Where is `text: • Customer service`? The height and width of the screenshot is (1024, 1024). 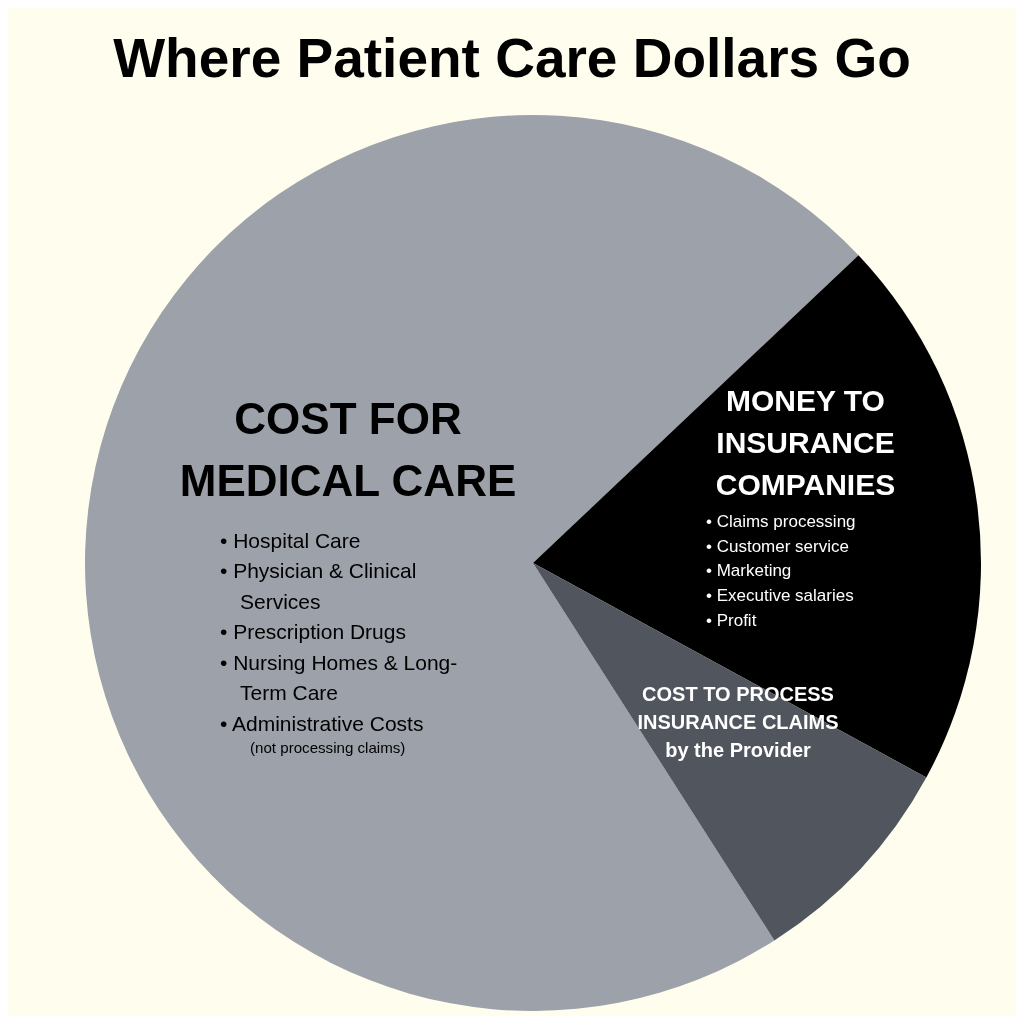 text: • Customer service is located at coordinates (778, 546).